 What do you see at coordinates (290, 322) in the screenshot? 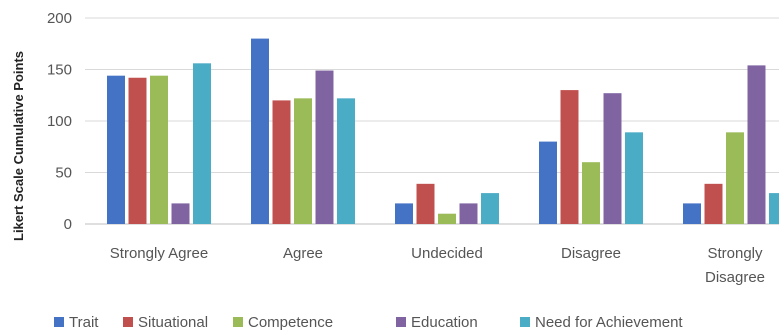
I see `legend-label: Competence` at bounding box center [290, 322].